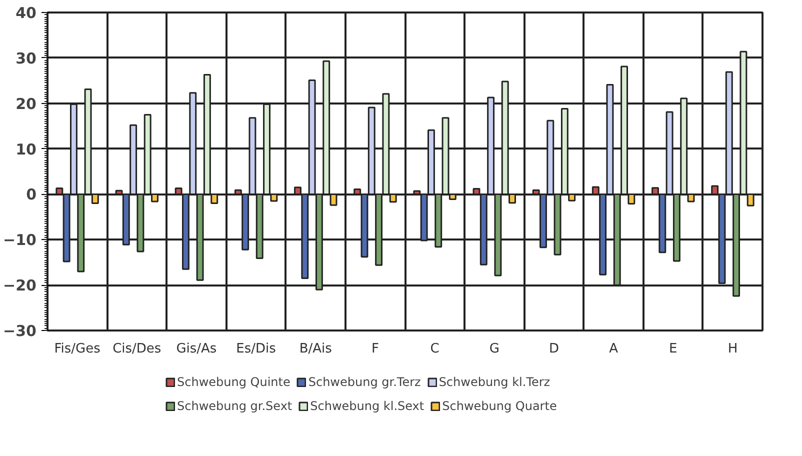 The height and width of the screenshot is (456, 802). What do you see at coordinates (364, 382) in the screenshot?
I see `legend-label: Schwebung gr.Terz` at bounding box center [364, 382].